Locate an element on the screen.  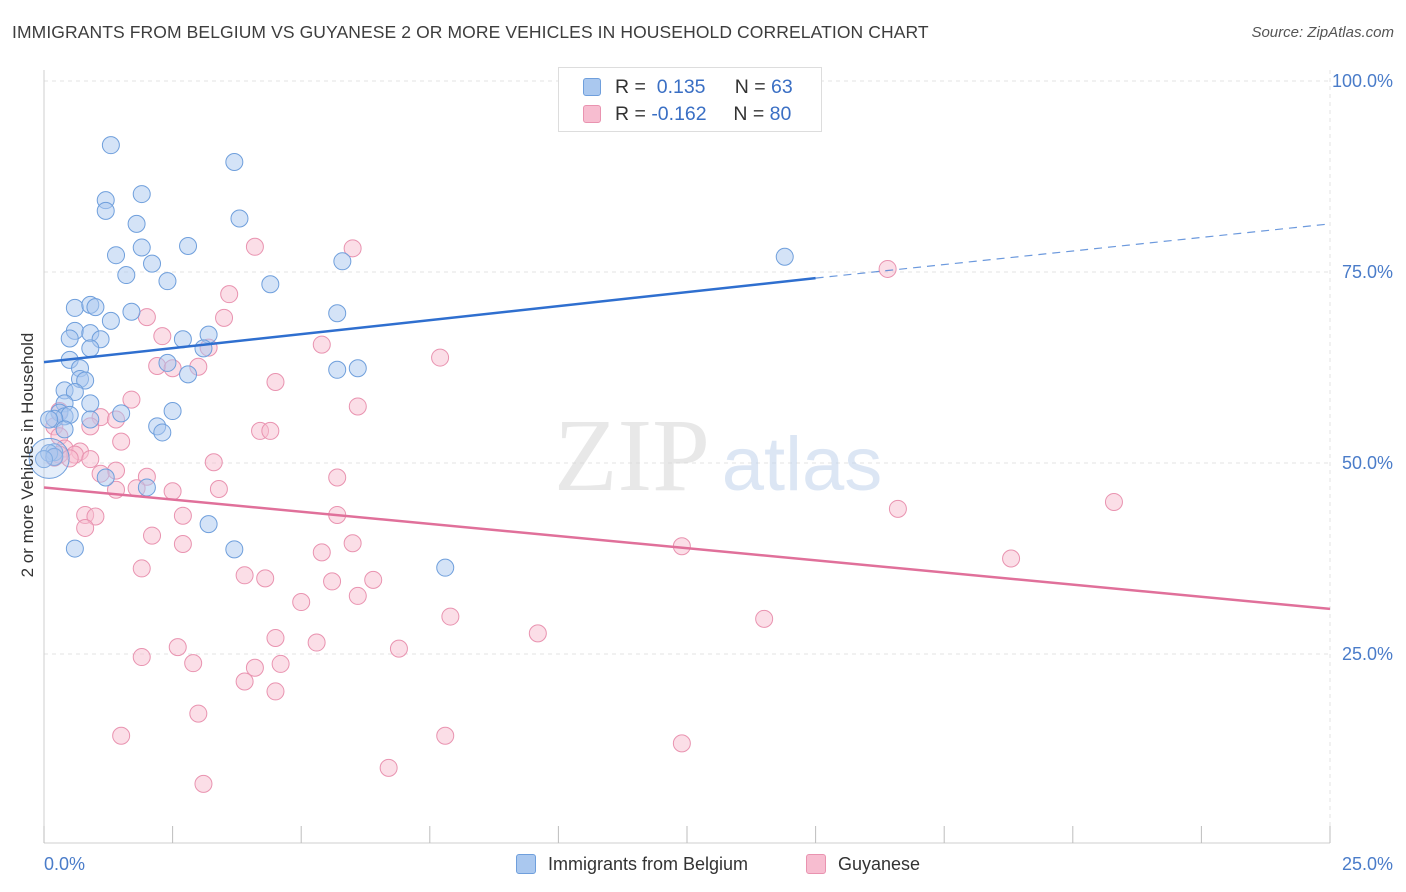
bottom-legend-label-guyanese: Guyanese is located at coordinates (879, 863).